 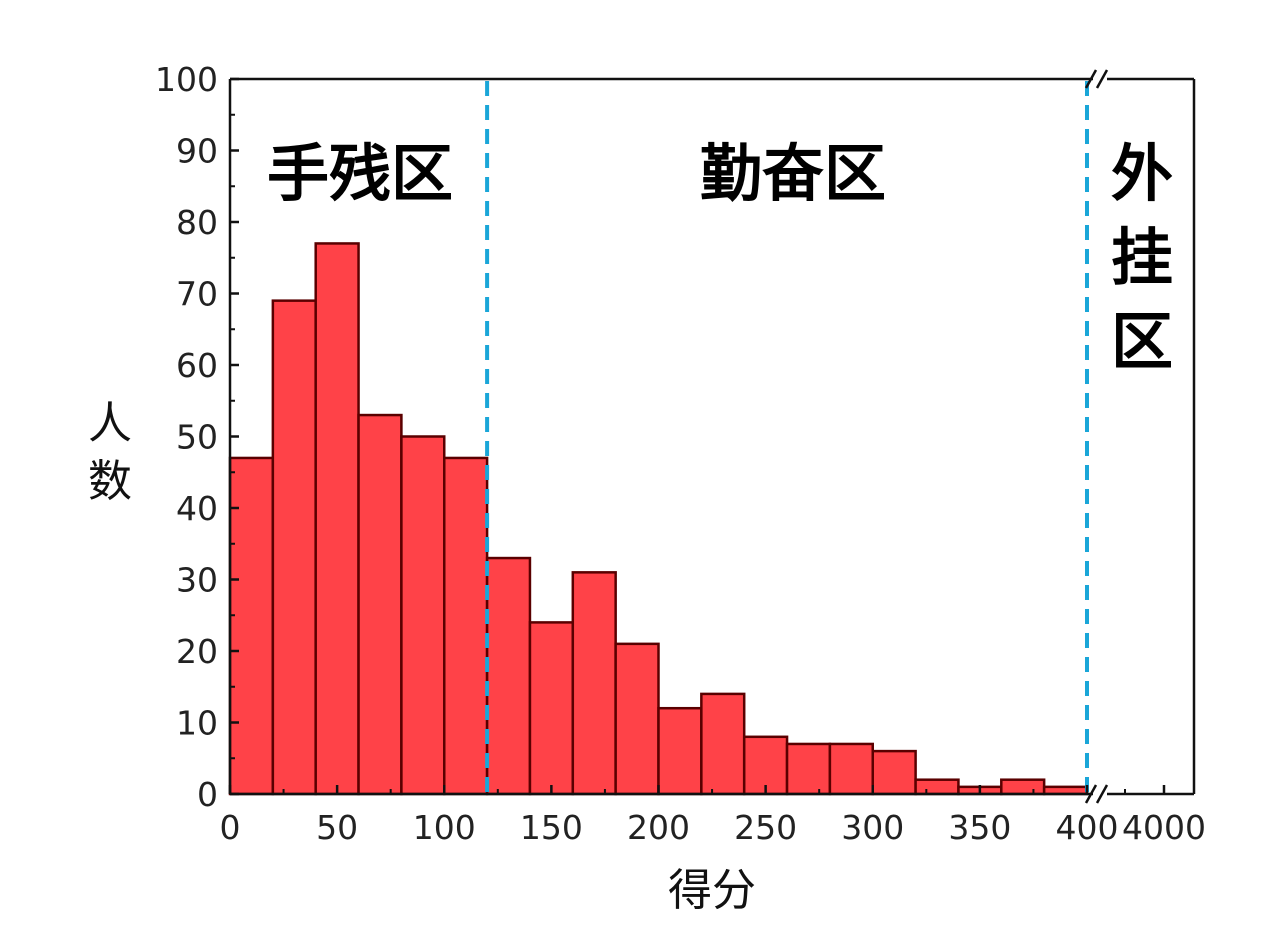 What do you see at coordinates (765, 827) in the screenshot?
I see `x-tick-label-250: 250` at bounding box center [765, 827].